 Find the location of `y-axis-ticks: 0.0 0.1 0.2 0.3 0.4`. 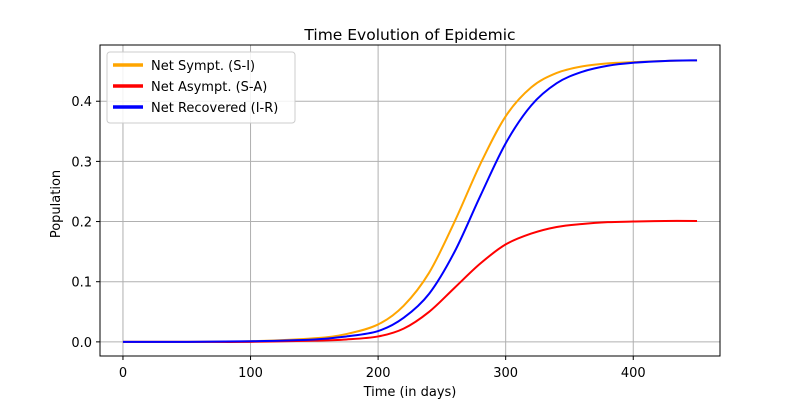

y-axis-ticks: 0.0 0.1 0.2 0.3 0.4 is located at coordinates (85, 223).